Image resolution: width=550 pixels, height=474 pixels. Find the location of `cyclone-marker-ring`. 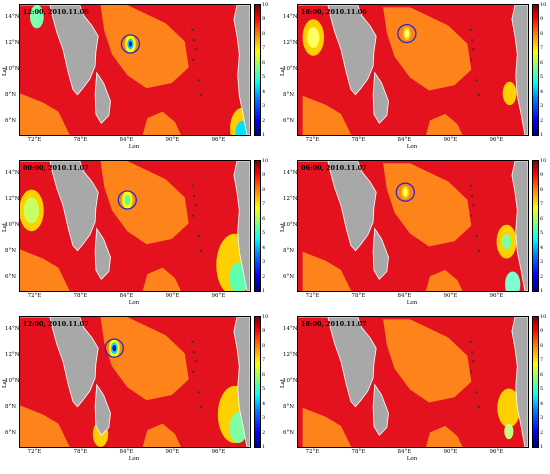

cyclone-marker-ring is located at coordinates (405, 192).